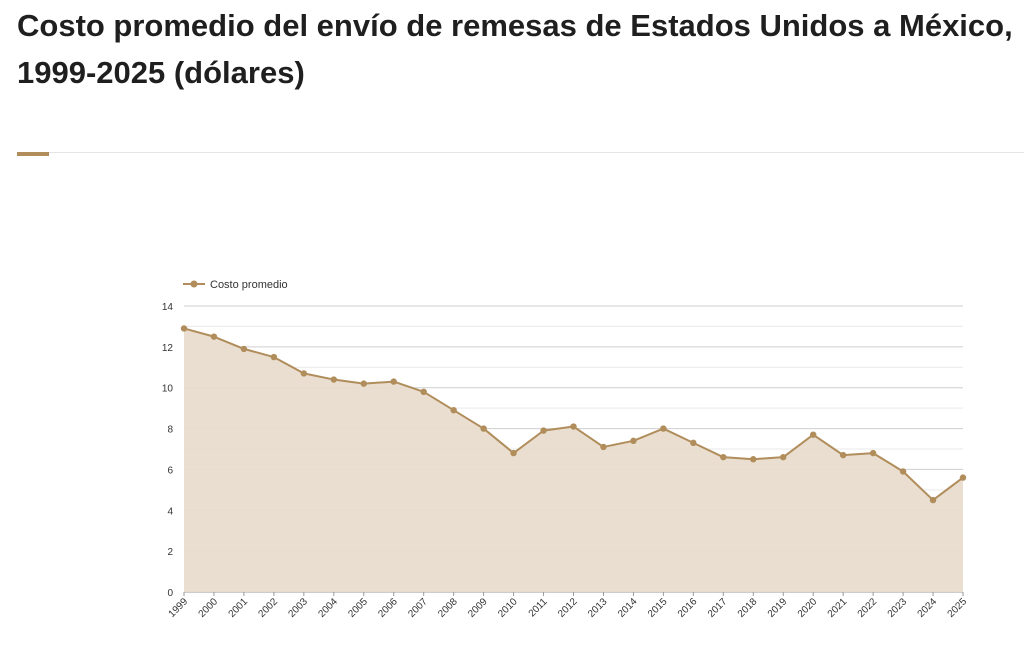 This screenshot has height=651, width=1024. Describe the element at coordinates (658, 608) in the screenshot. I see `x-tick-label: 2015` at that location.